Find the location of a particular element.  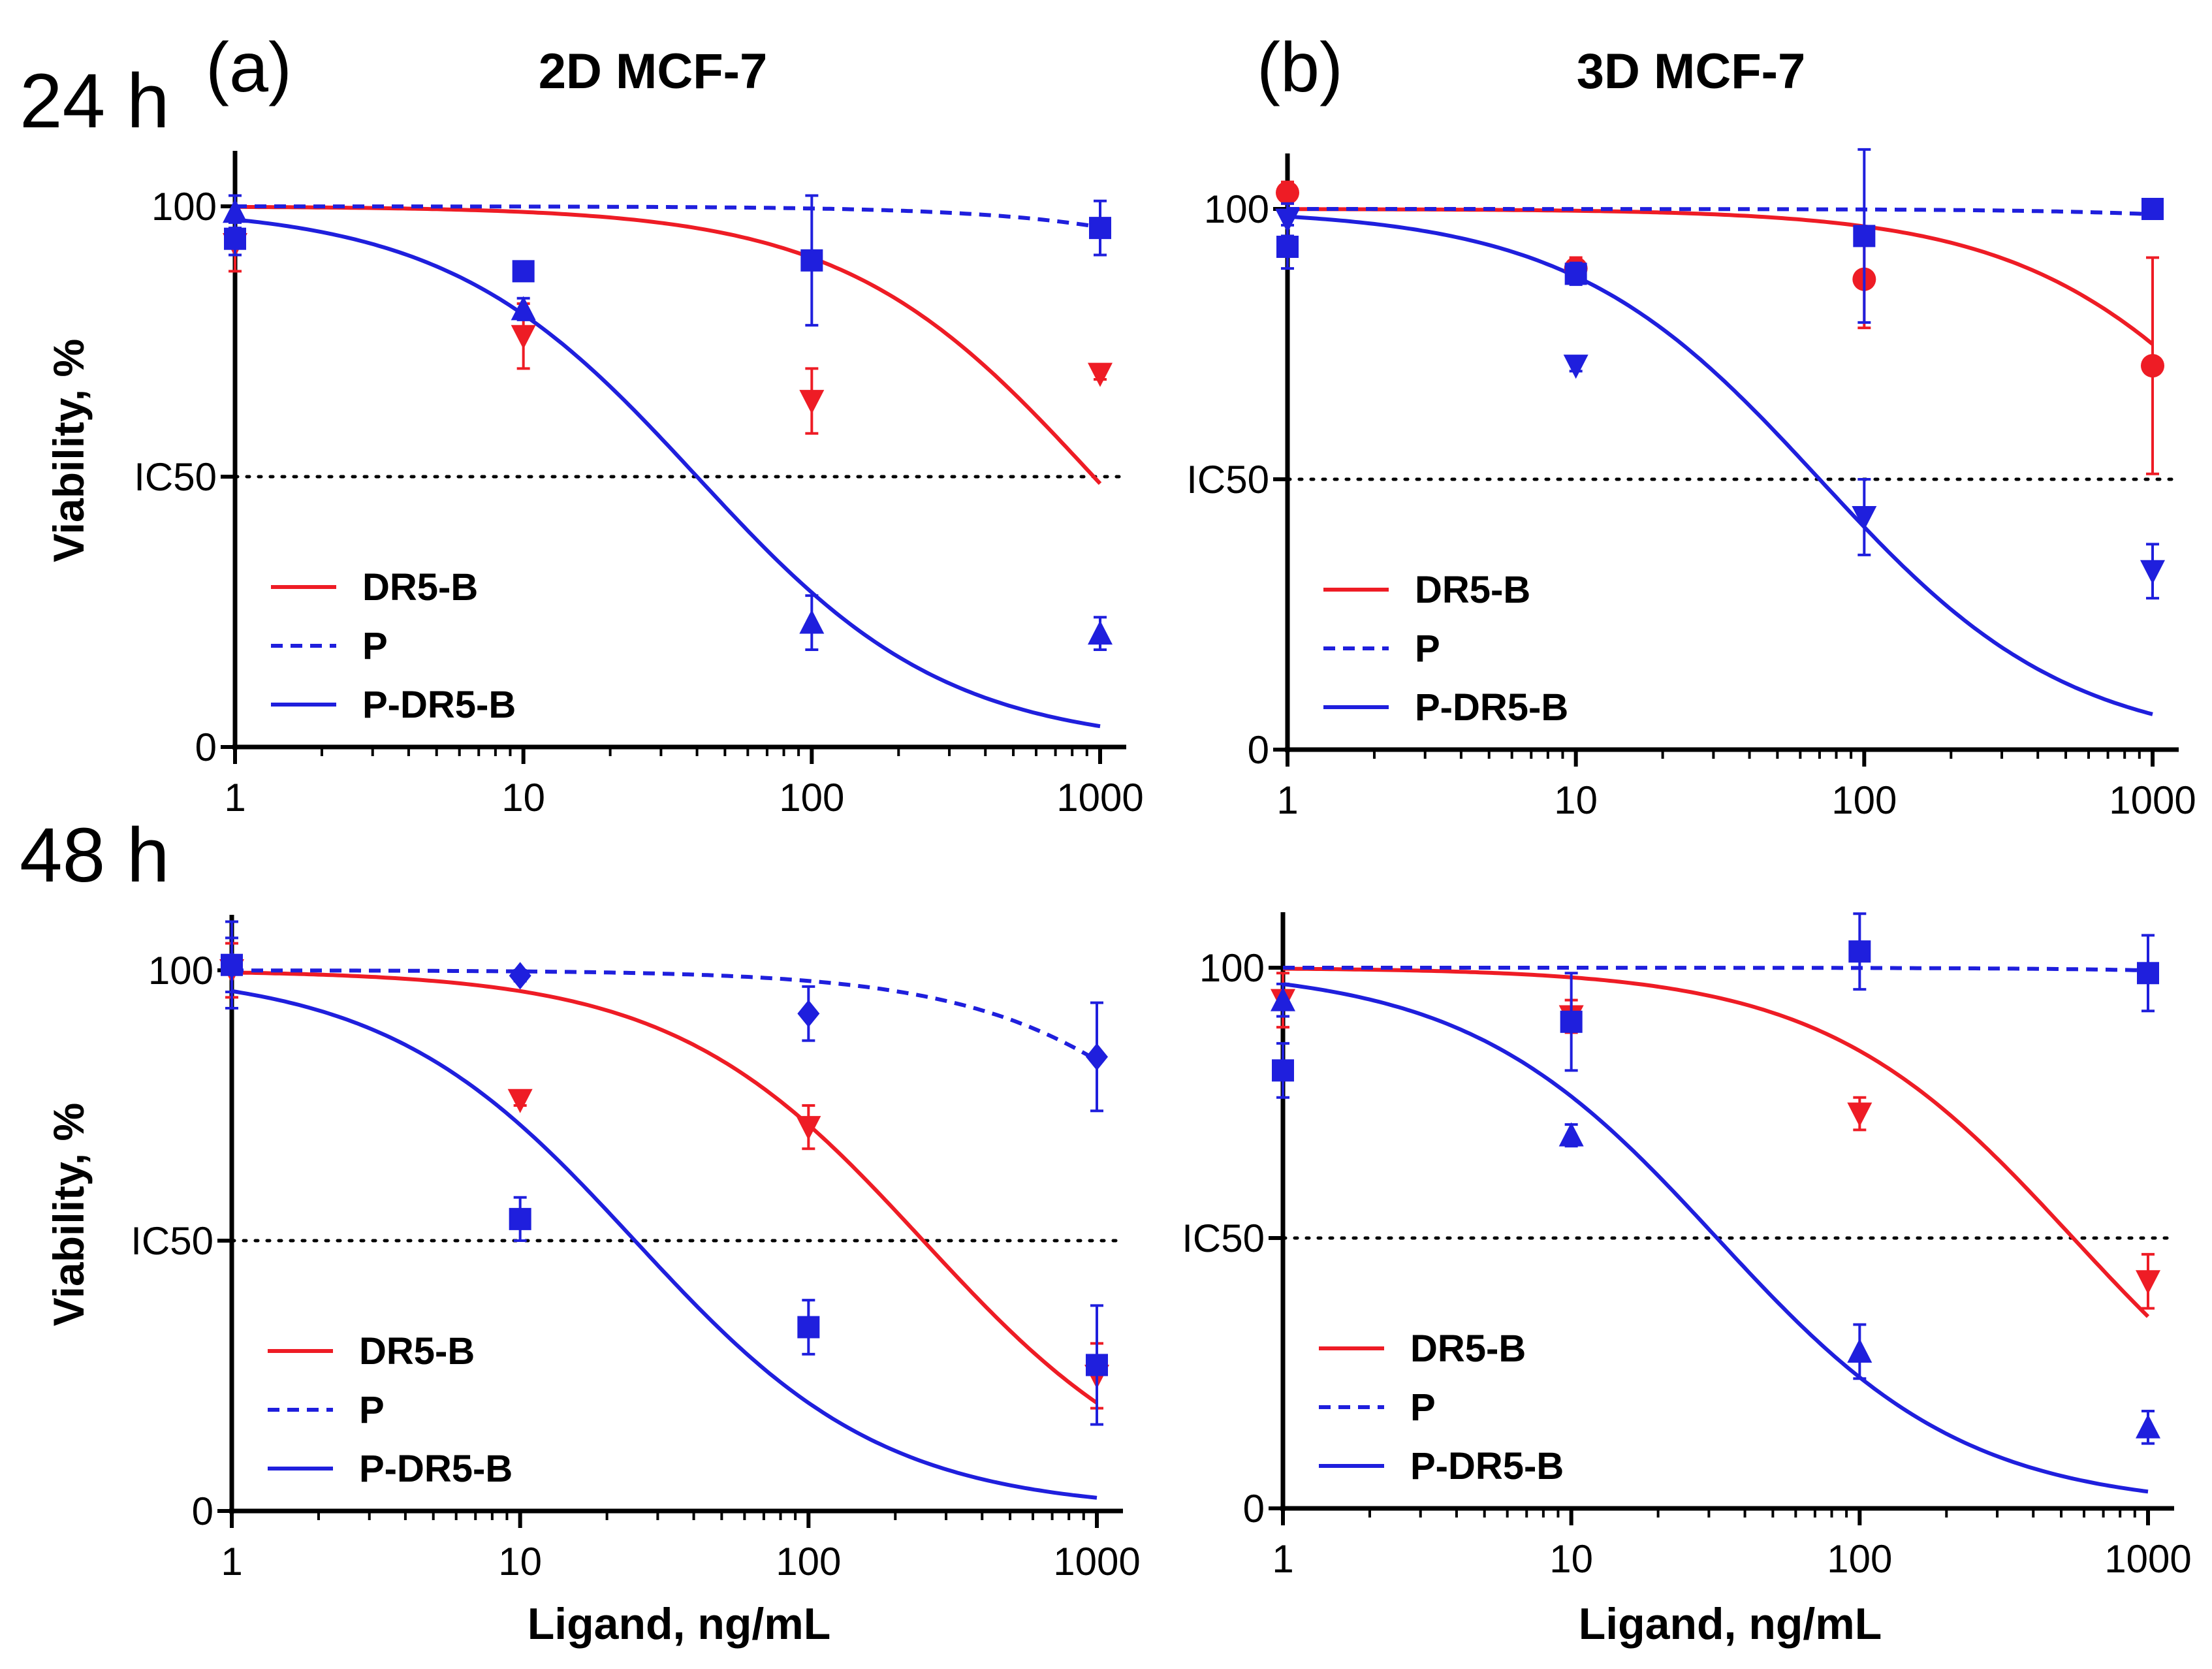

column-title-3d: 3D MCF-7 is located at coordinates (1691, 71).